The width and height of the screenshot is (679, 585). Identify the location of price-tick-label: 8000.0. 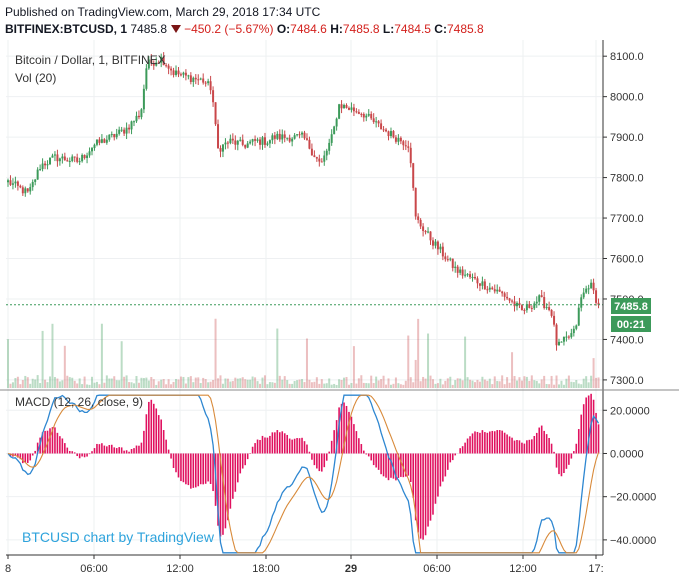
(627, 98).